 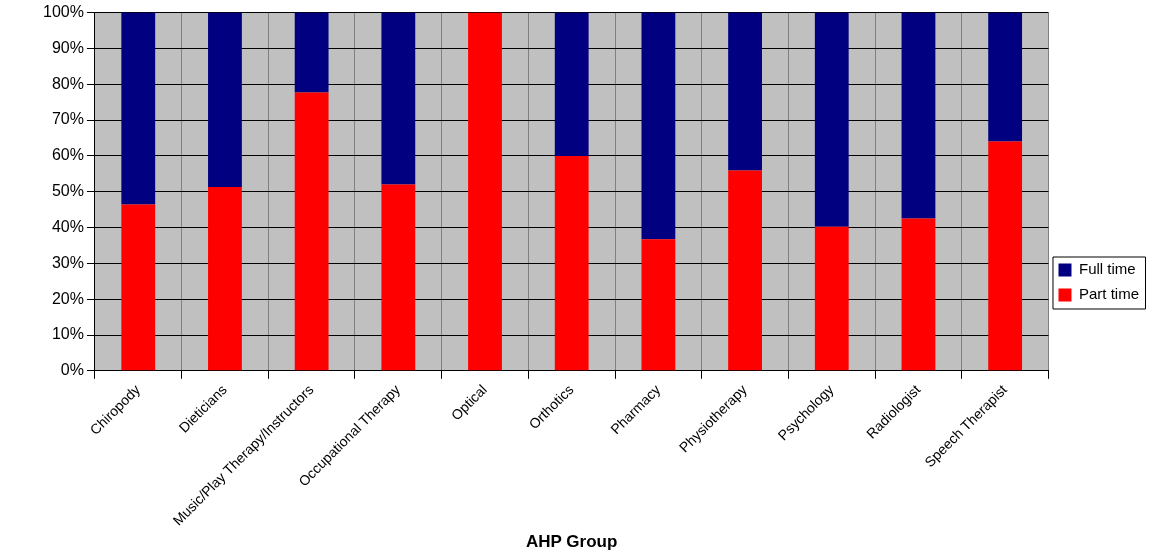 What do you see at coordinates (72, 370) in the screenshot?
I see `y-tick-label: 0%` at bounding box center [72, 370].